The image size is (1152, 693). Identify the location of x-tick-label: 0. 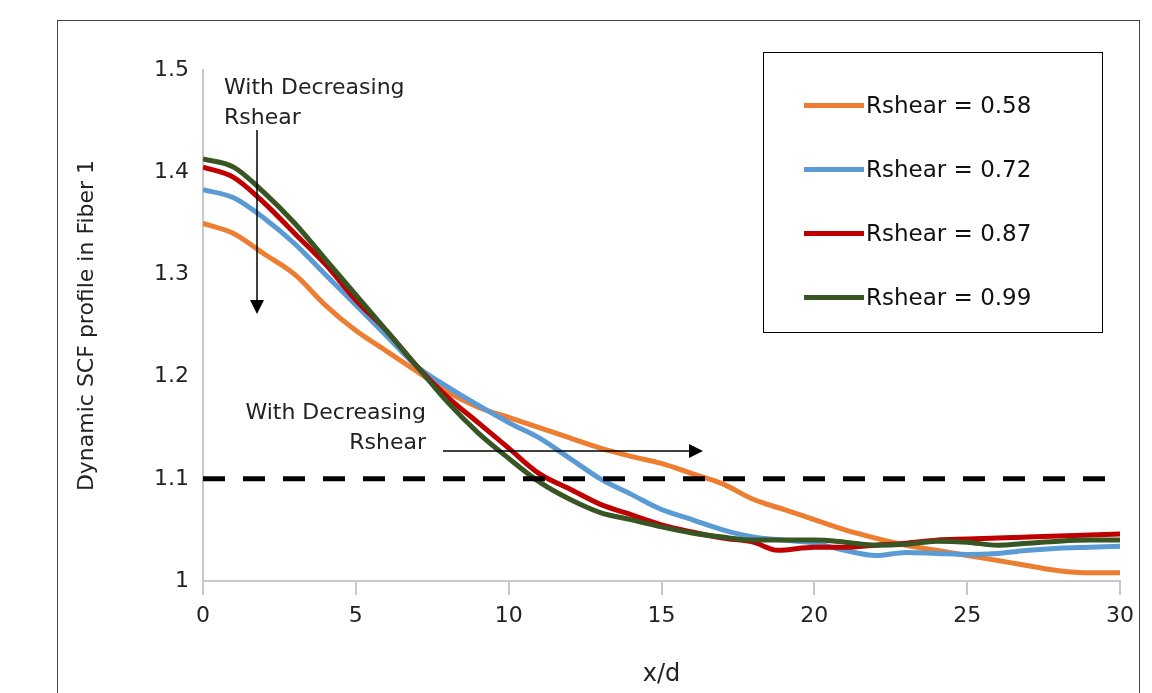
(203, 614).